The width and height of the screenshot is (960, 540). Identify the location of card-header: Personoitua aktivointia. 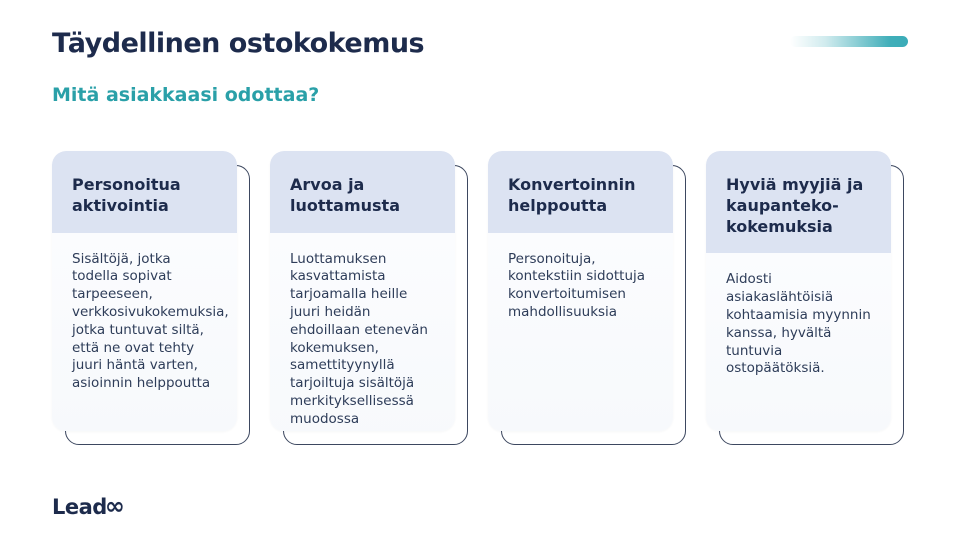
(144, 192).